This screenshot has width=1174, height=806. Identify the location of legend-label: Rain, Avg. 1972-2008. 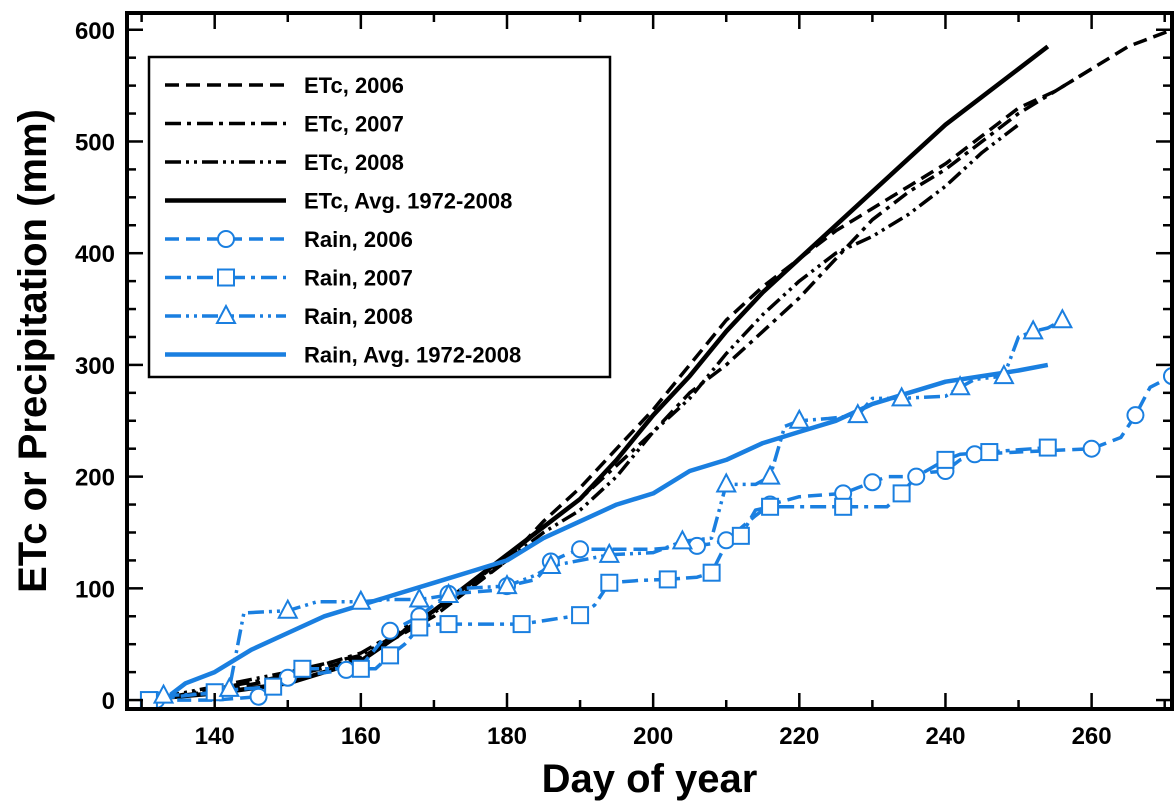
(412, 355).